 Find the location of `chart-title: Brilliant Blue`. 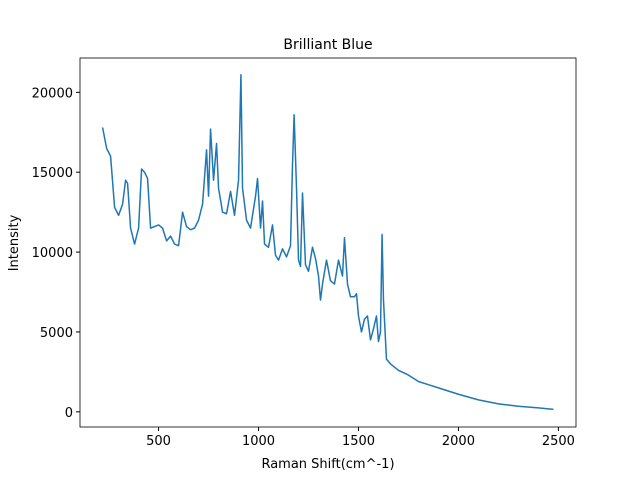

chart-title: Brilliant Blue is located at coordinates (327, 45).